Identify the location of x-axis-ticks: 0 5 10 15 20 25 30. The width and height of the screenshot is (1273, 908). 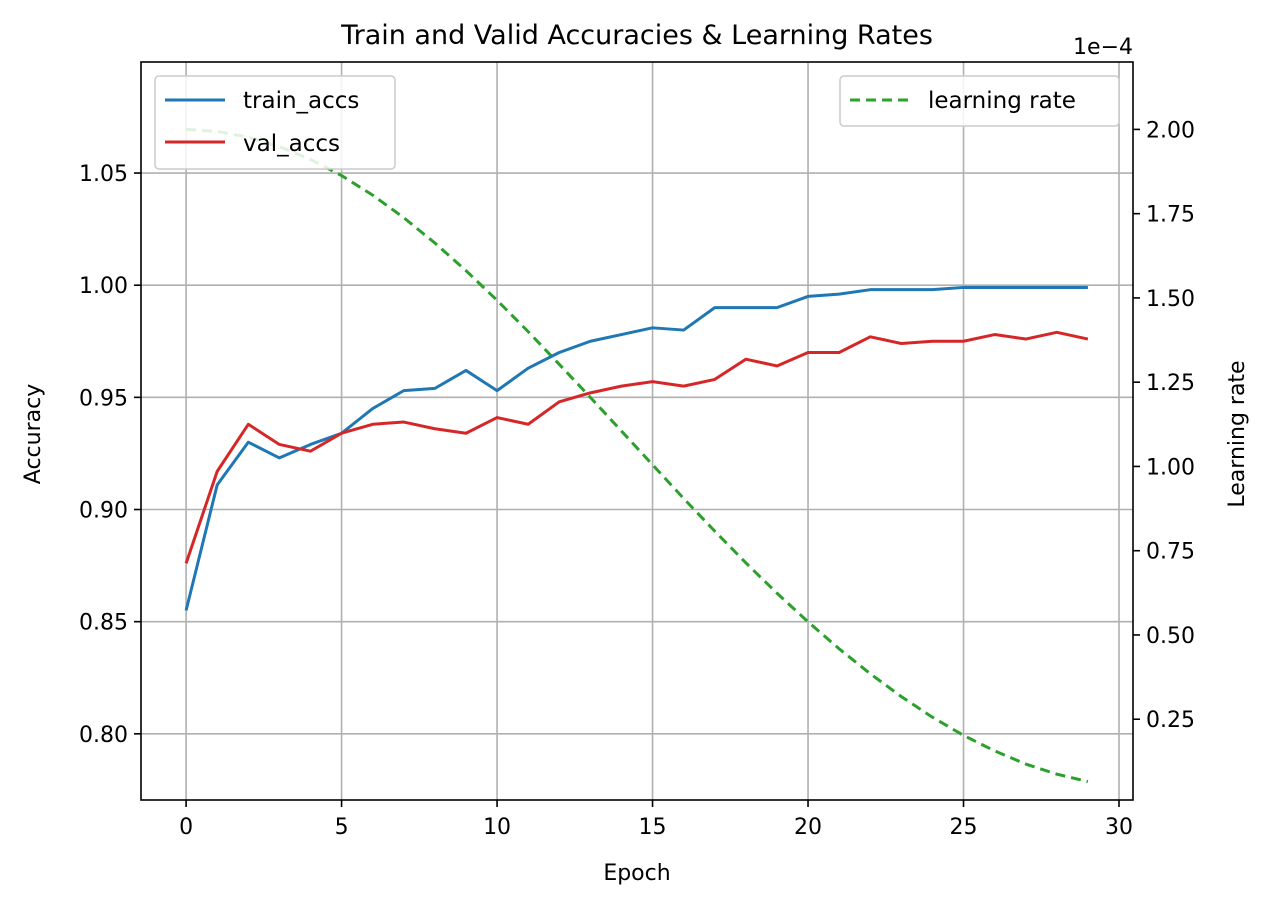
(656, 820).